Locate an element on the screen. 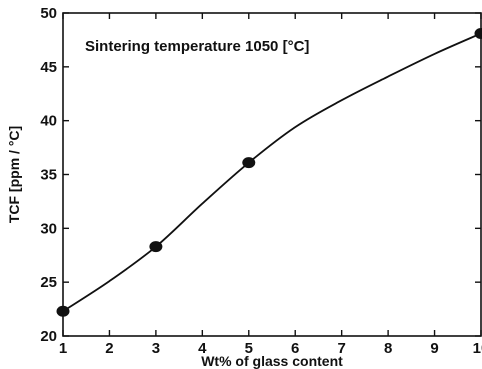  x-tick-label: 5 is located at coordinates (249, 348).